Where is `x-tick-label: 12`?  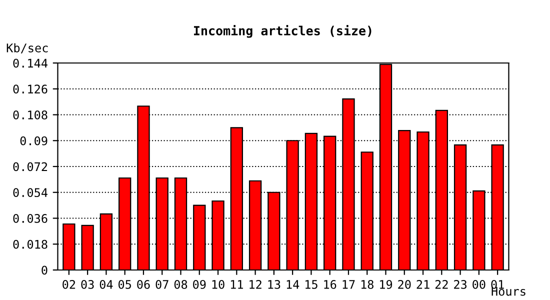
x-tick-label: 12 is located at coordinates (256, 284).